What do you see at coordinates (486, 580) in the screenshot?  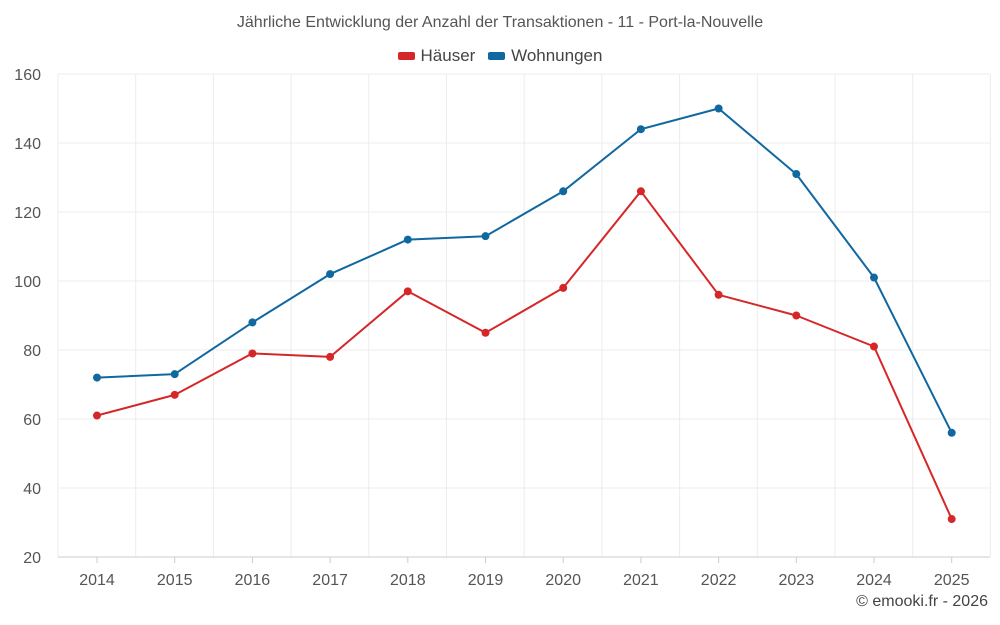 I see `x-tick-label-2019: 2019` at bounding box center [486, 580].